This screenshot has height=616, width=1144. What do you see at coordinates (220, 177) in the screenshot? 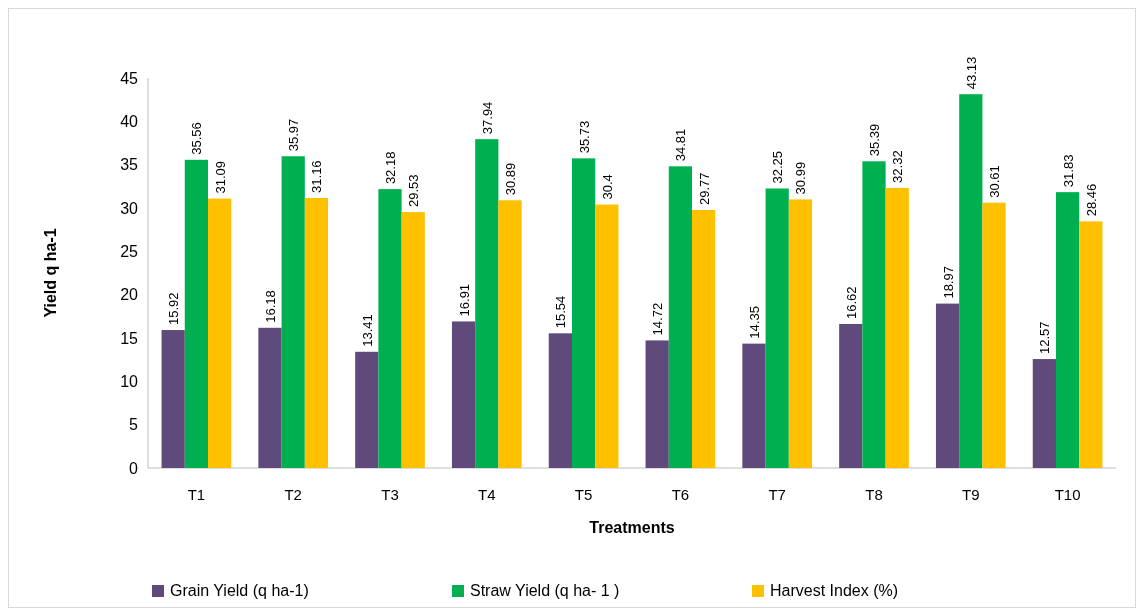
I see `data-label: 31.09` at bounding box center [220, 177].